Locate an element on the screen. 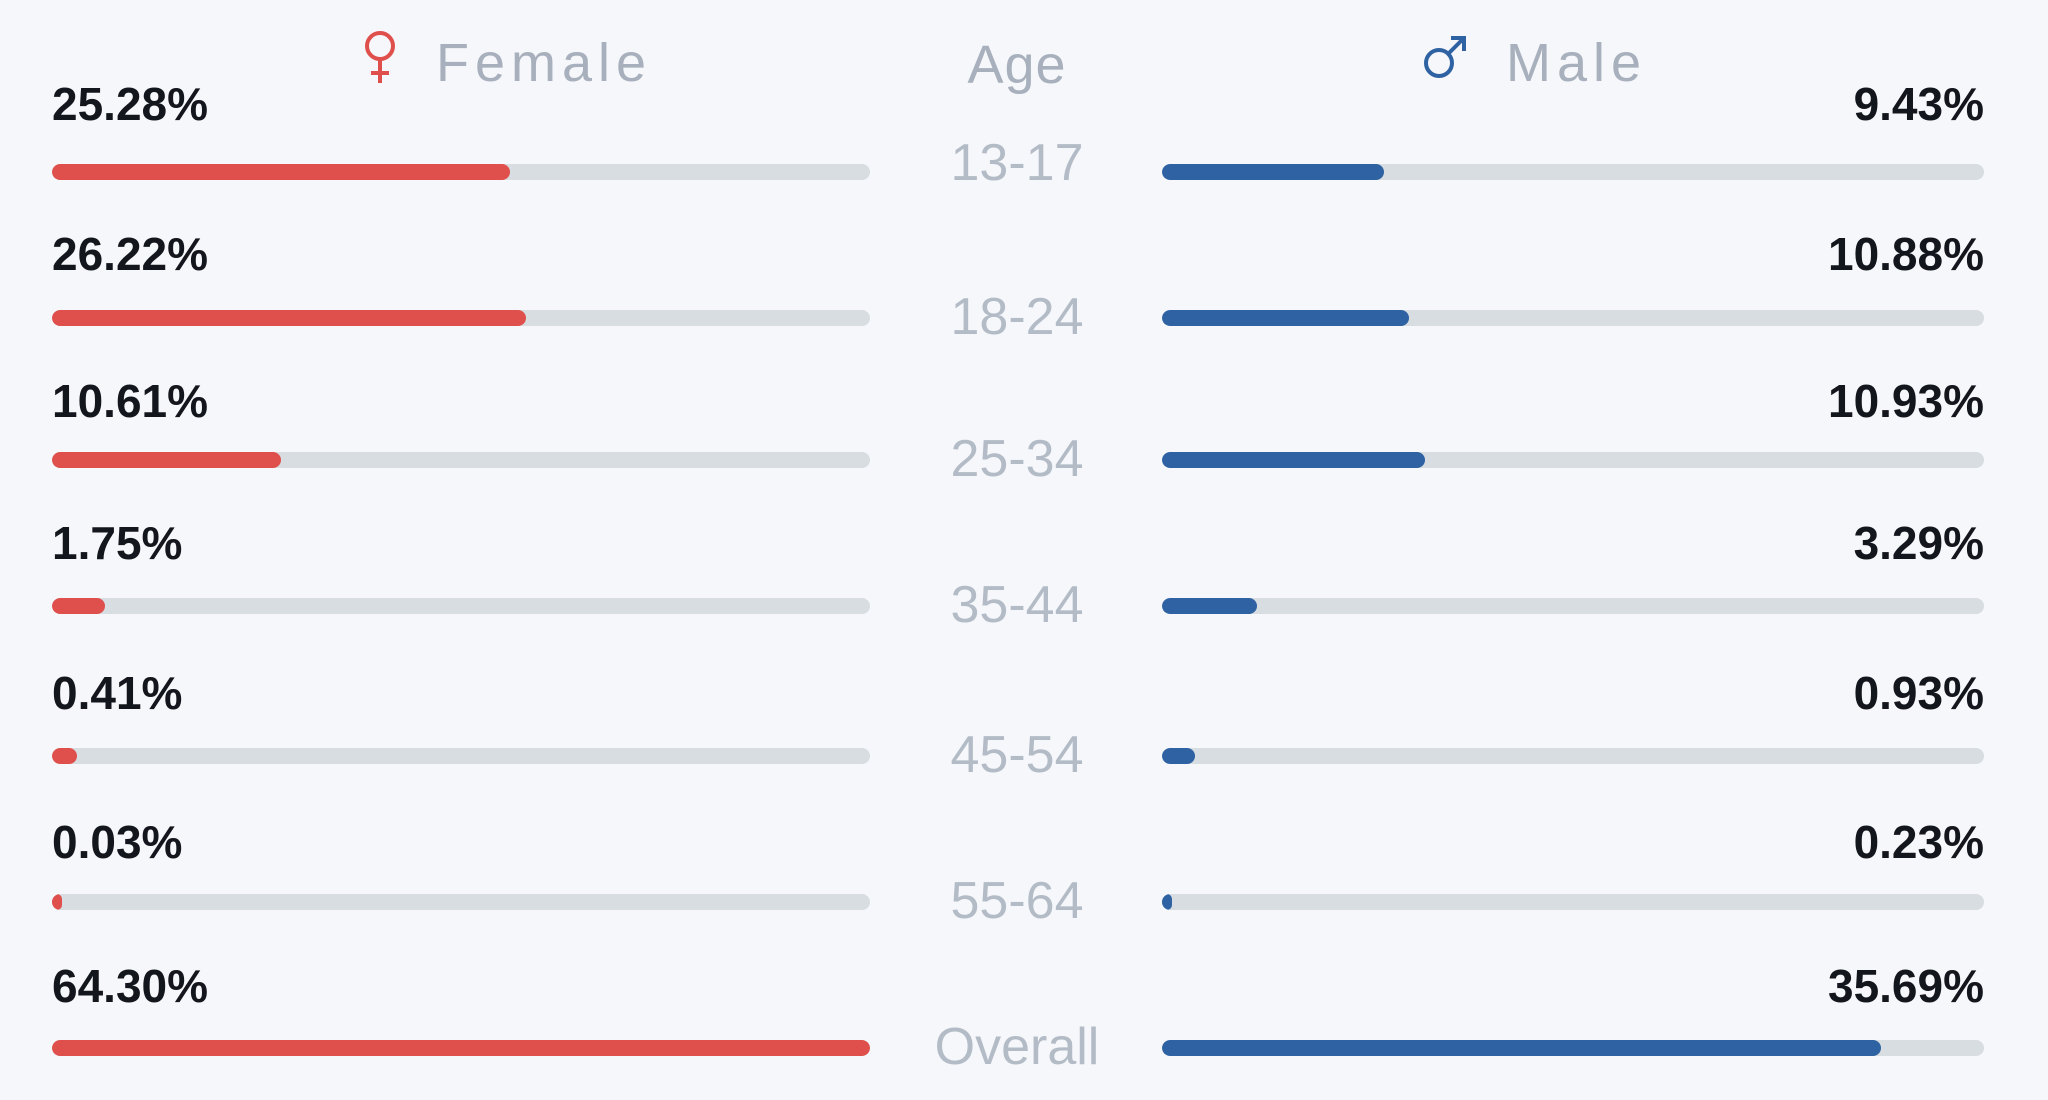  male-header: Male is located at coordinates (1533, 63).